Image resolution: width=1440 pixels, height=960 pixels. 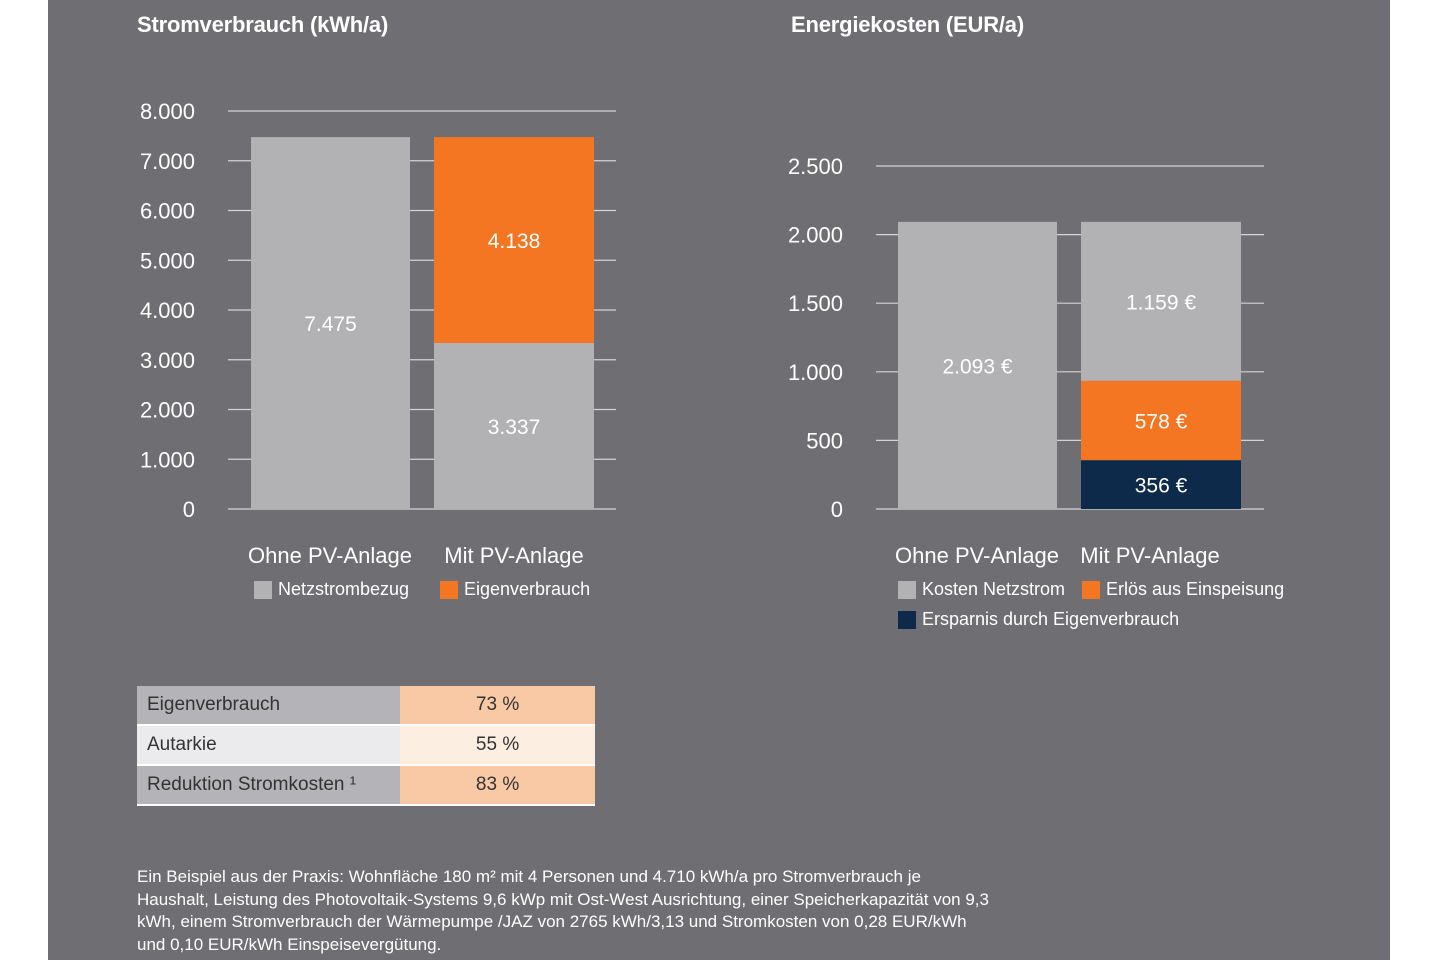 I want to click on data-label: 2.093 €, so click(x=977, y=366).